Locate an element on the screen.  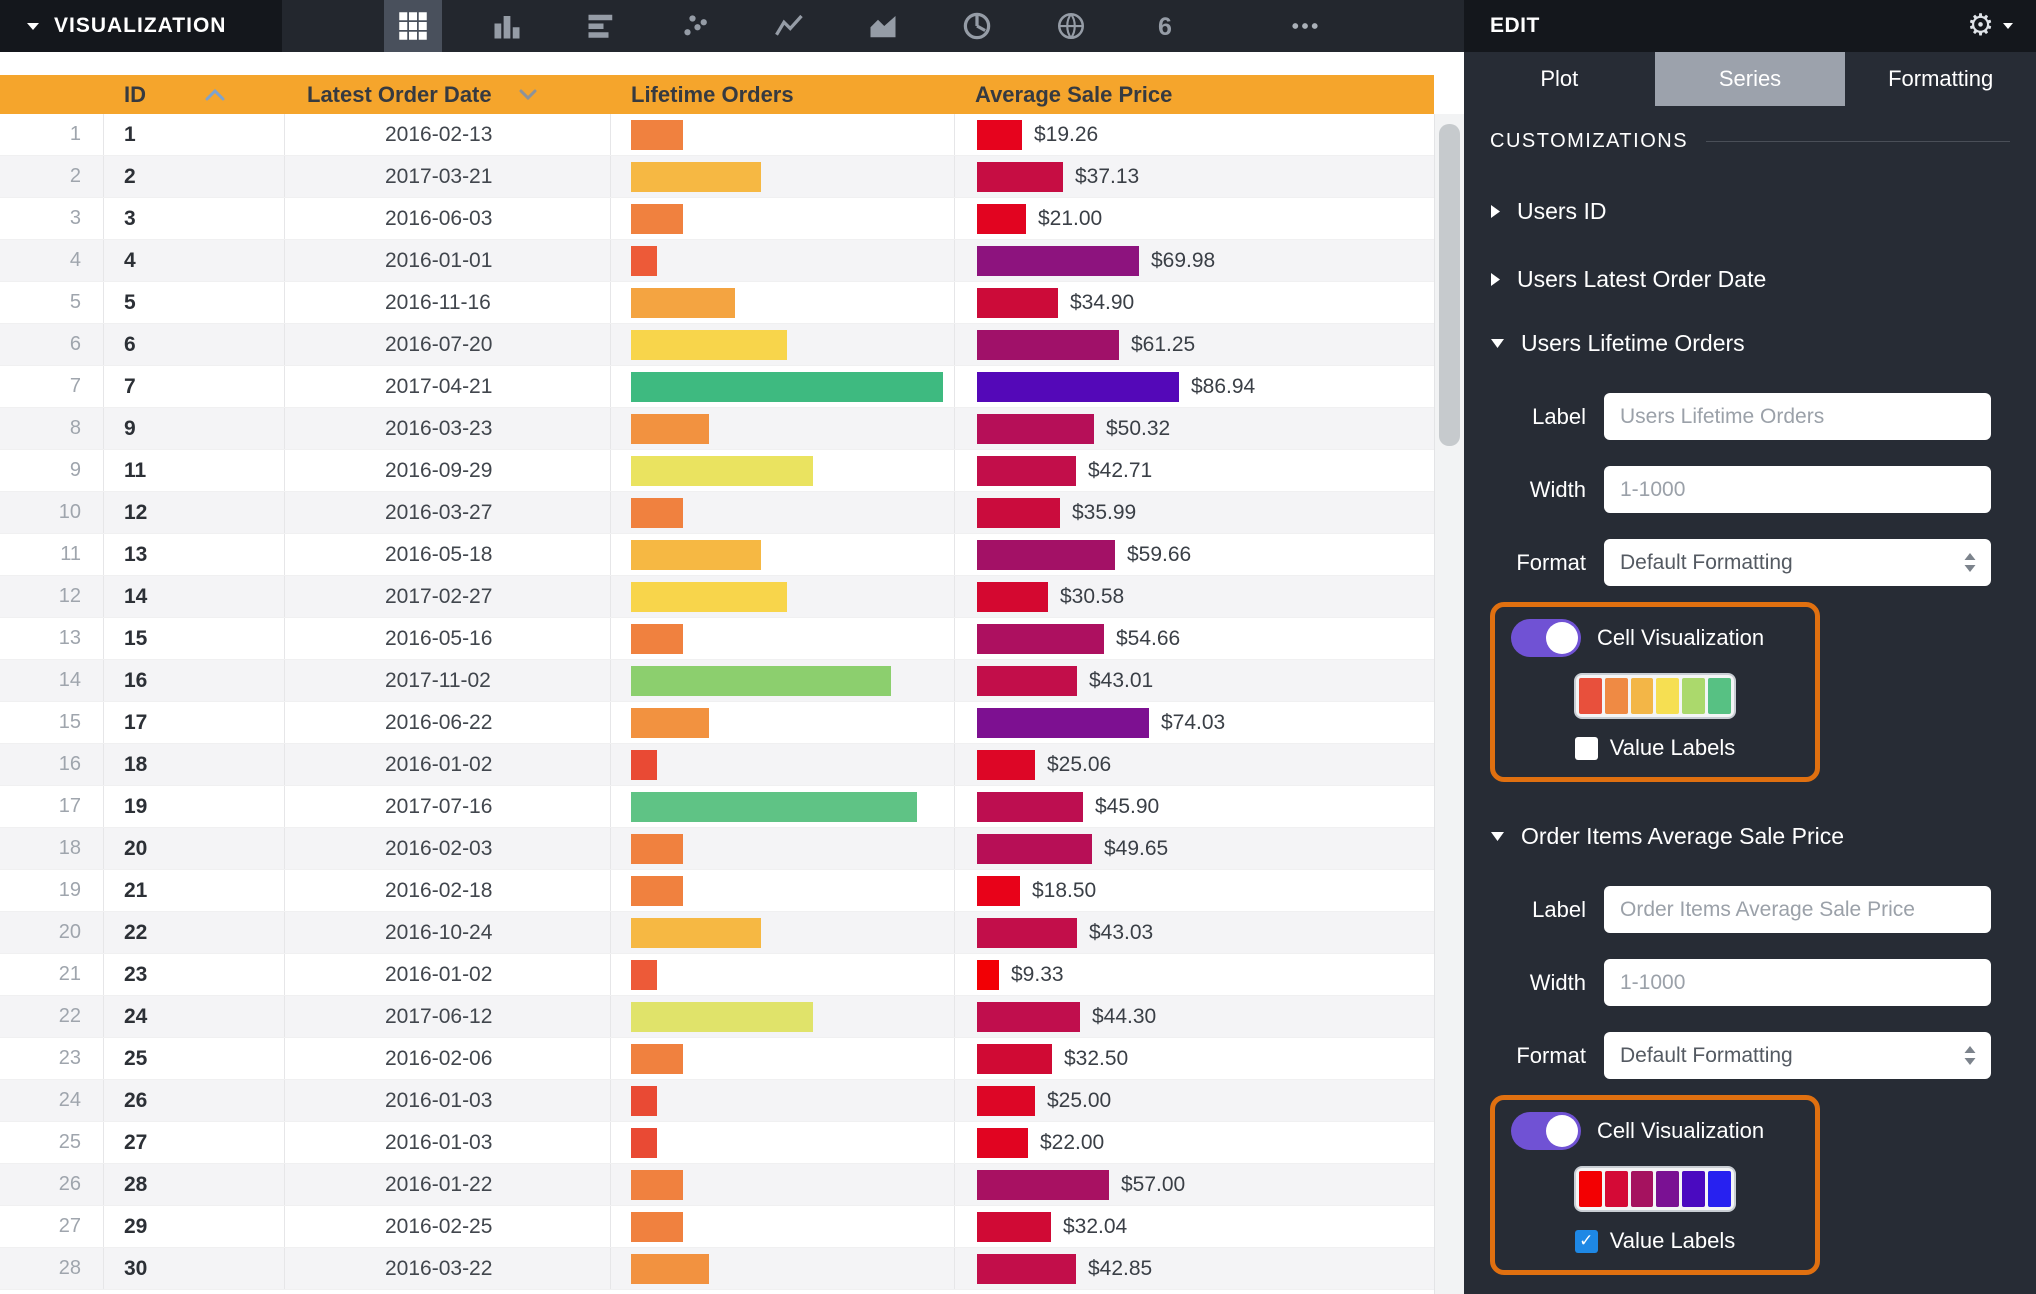
price-value-label: $25.06 is located at coordinates (1079, 764).